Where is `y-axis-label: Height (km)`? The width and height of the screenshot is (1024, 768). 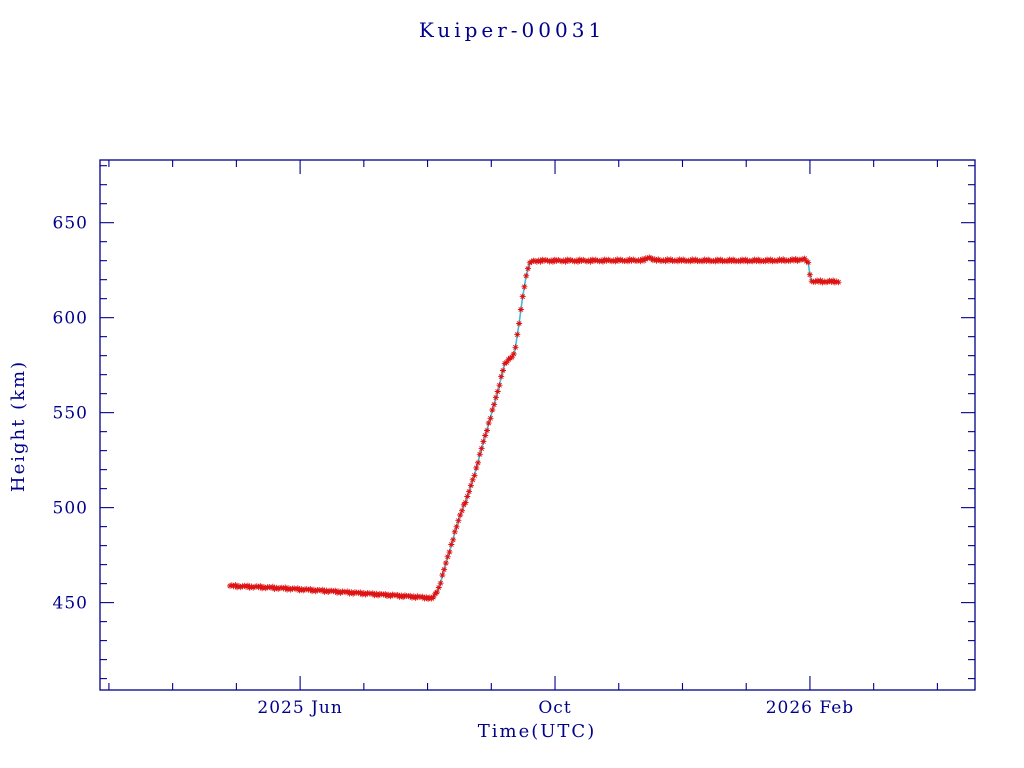
y-axis-label: Height (km) is located at coordinates (18, 426).